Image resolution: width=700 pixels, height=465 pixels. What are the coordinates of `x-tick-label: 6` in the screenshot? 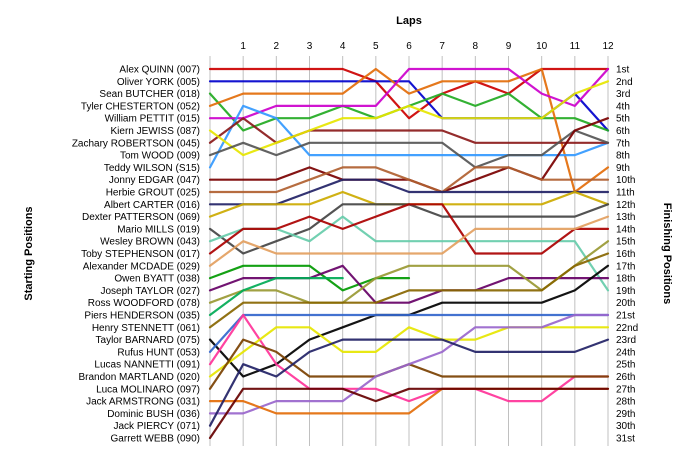 It's located at (409, 46).